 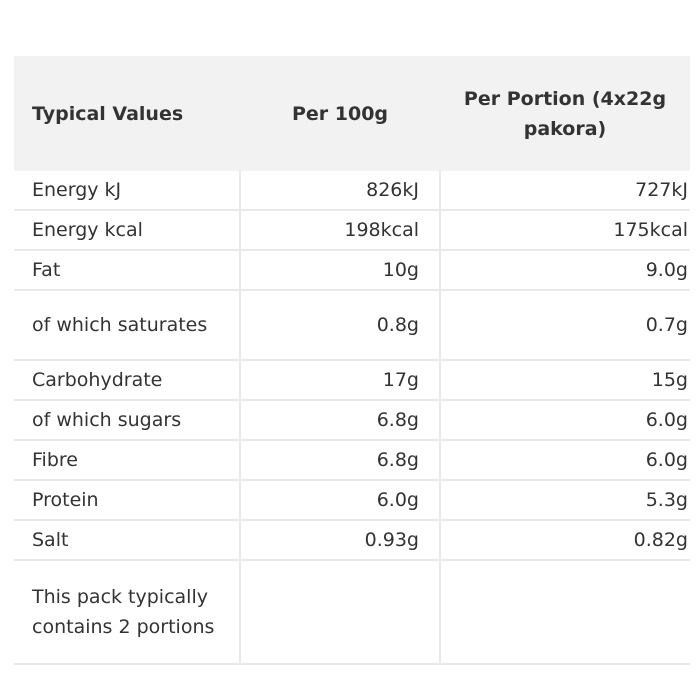 I want to click on table-row: Energy kcal 198kcal 175kcal, so click(x=352, y=230).